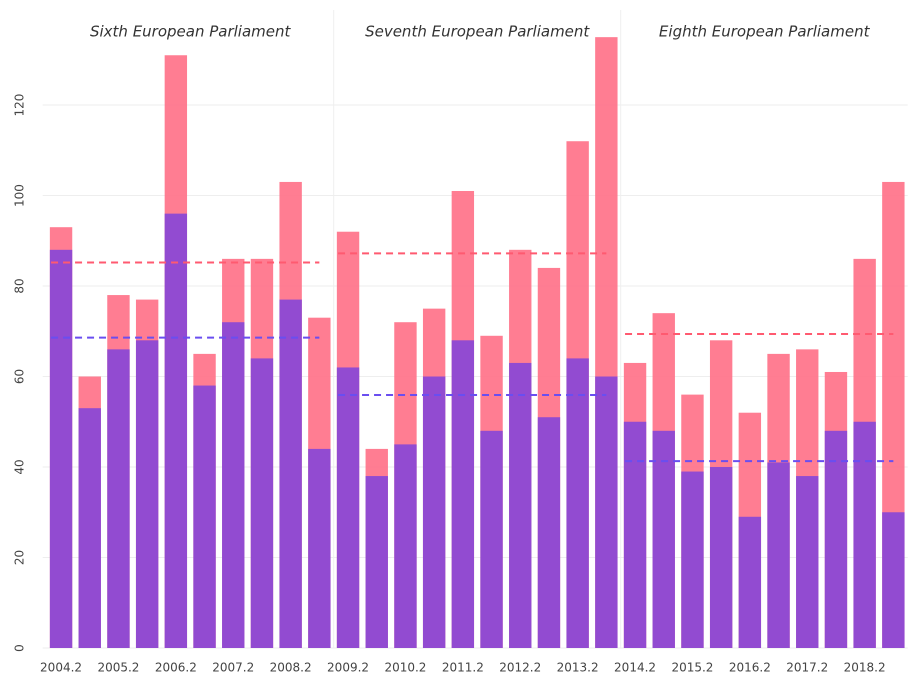  What do you see at coordinates (405, 668) in the screenshot?
I see `x-tick-label: 2010.2` at bounding box center [405, 668].